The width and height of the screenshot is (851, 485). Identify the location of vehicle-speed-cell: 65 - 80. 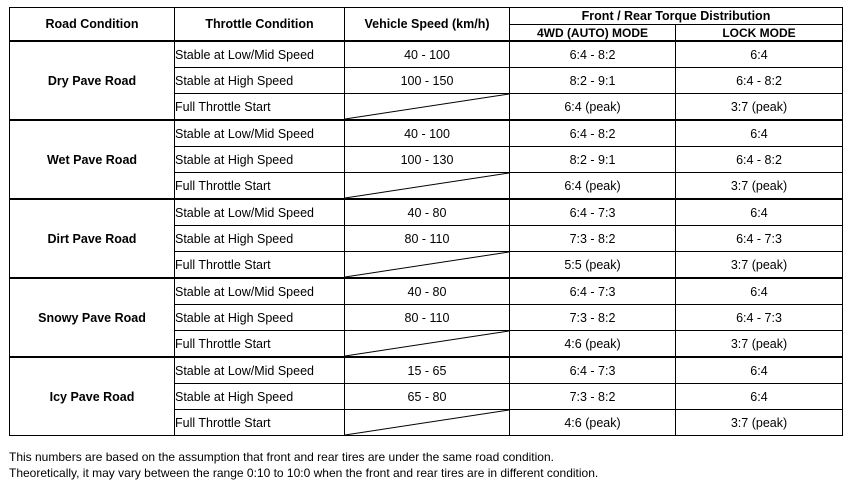
(427, 396).